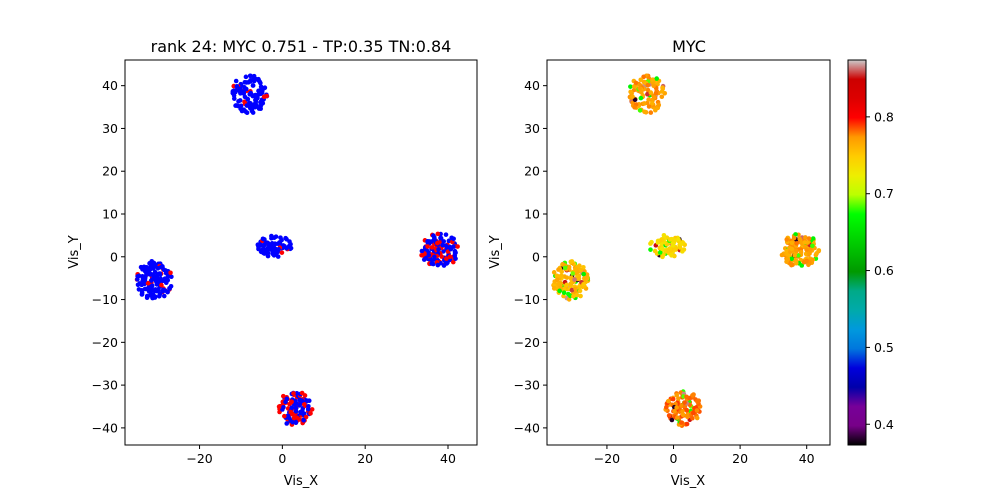  What do you see at coordinates (807, 458) in the screenshot?
I see `x-tick-label: 40` at bounding box center [807, 458].